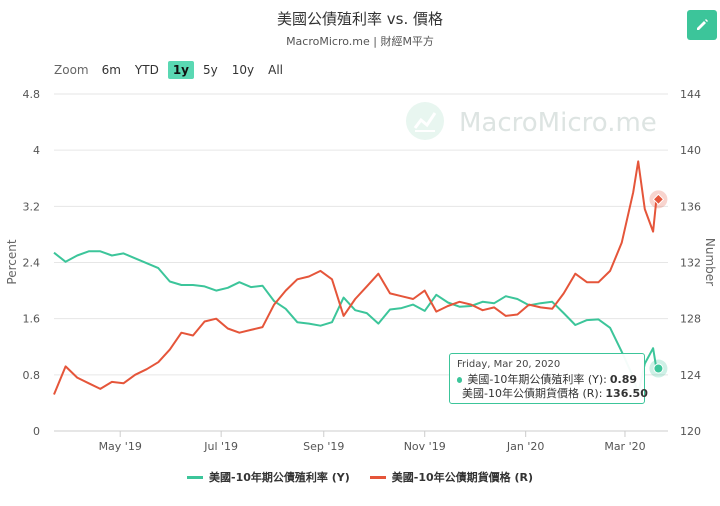  I want to click on range-5y-button: 5y, so click(210, 70).